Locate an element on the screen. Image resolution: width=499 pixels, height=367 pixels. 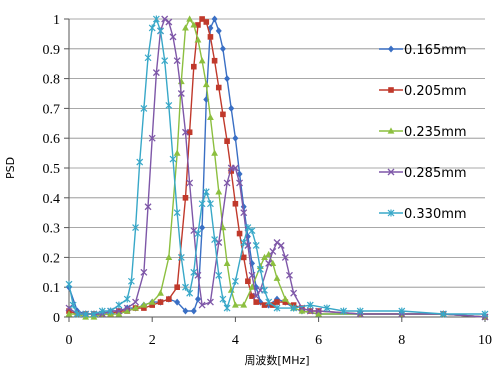
x-tick-label: 10 is located at coordinates (485, 340).